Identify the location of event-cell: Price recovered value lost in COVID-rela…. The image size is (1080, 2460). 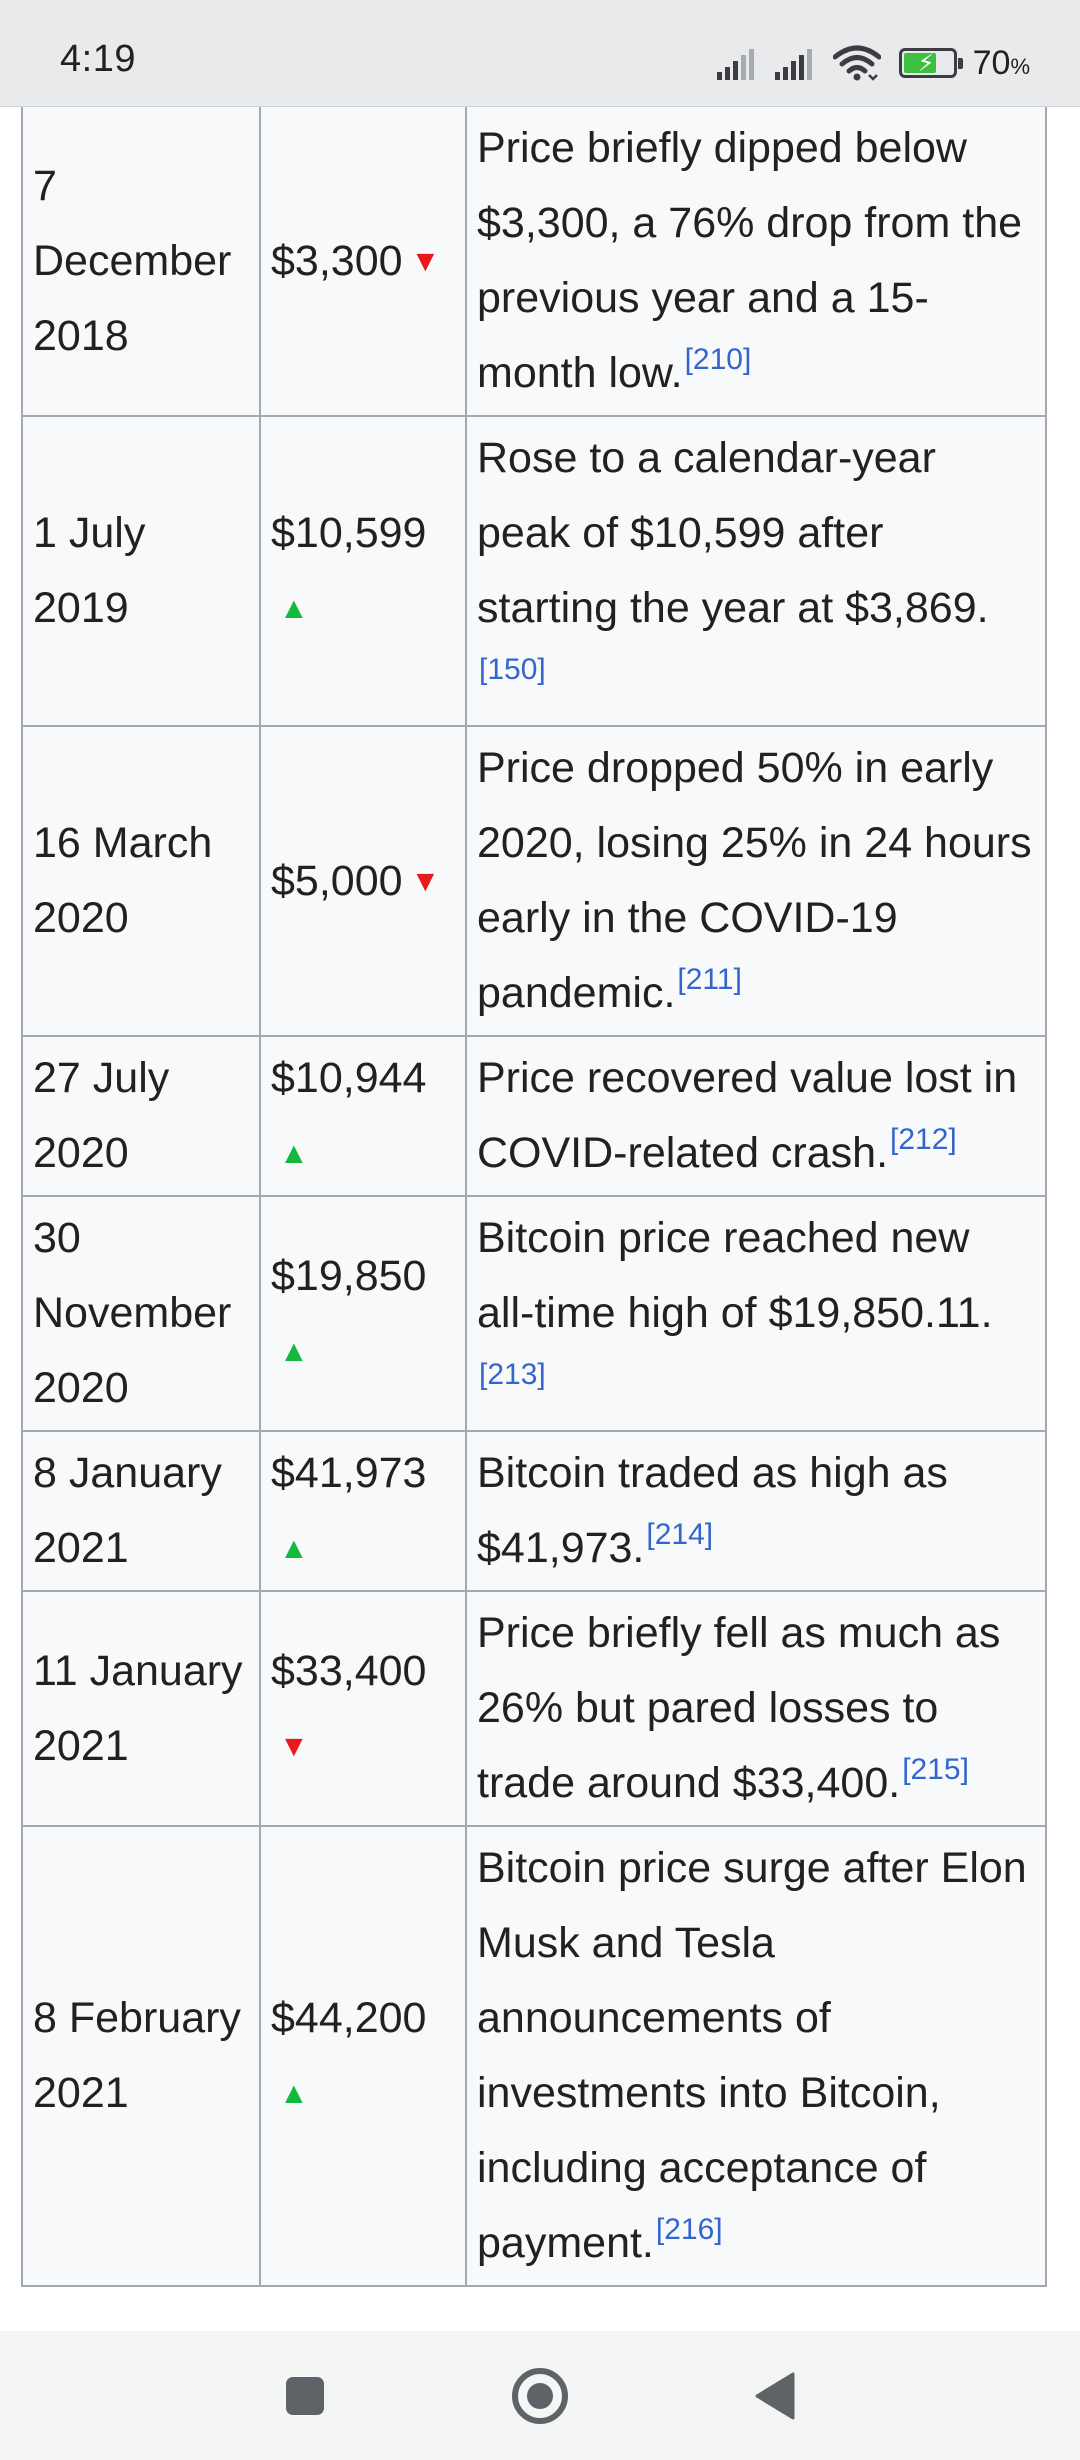
(756, 1116).